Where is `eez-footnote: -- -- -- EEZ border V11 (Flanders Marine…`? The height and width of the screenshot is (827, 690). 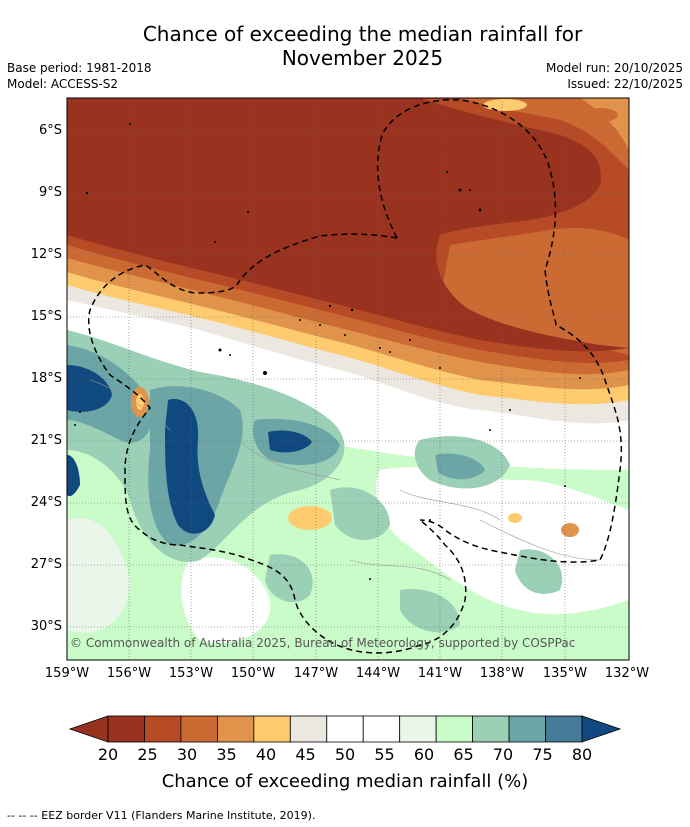
eez-footnote: -- -- -- EEZ border V11 (Flanders Marine… is located at coordinates (161, 815).